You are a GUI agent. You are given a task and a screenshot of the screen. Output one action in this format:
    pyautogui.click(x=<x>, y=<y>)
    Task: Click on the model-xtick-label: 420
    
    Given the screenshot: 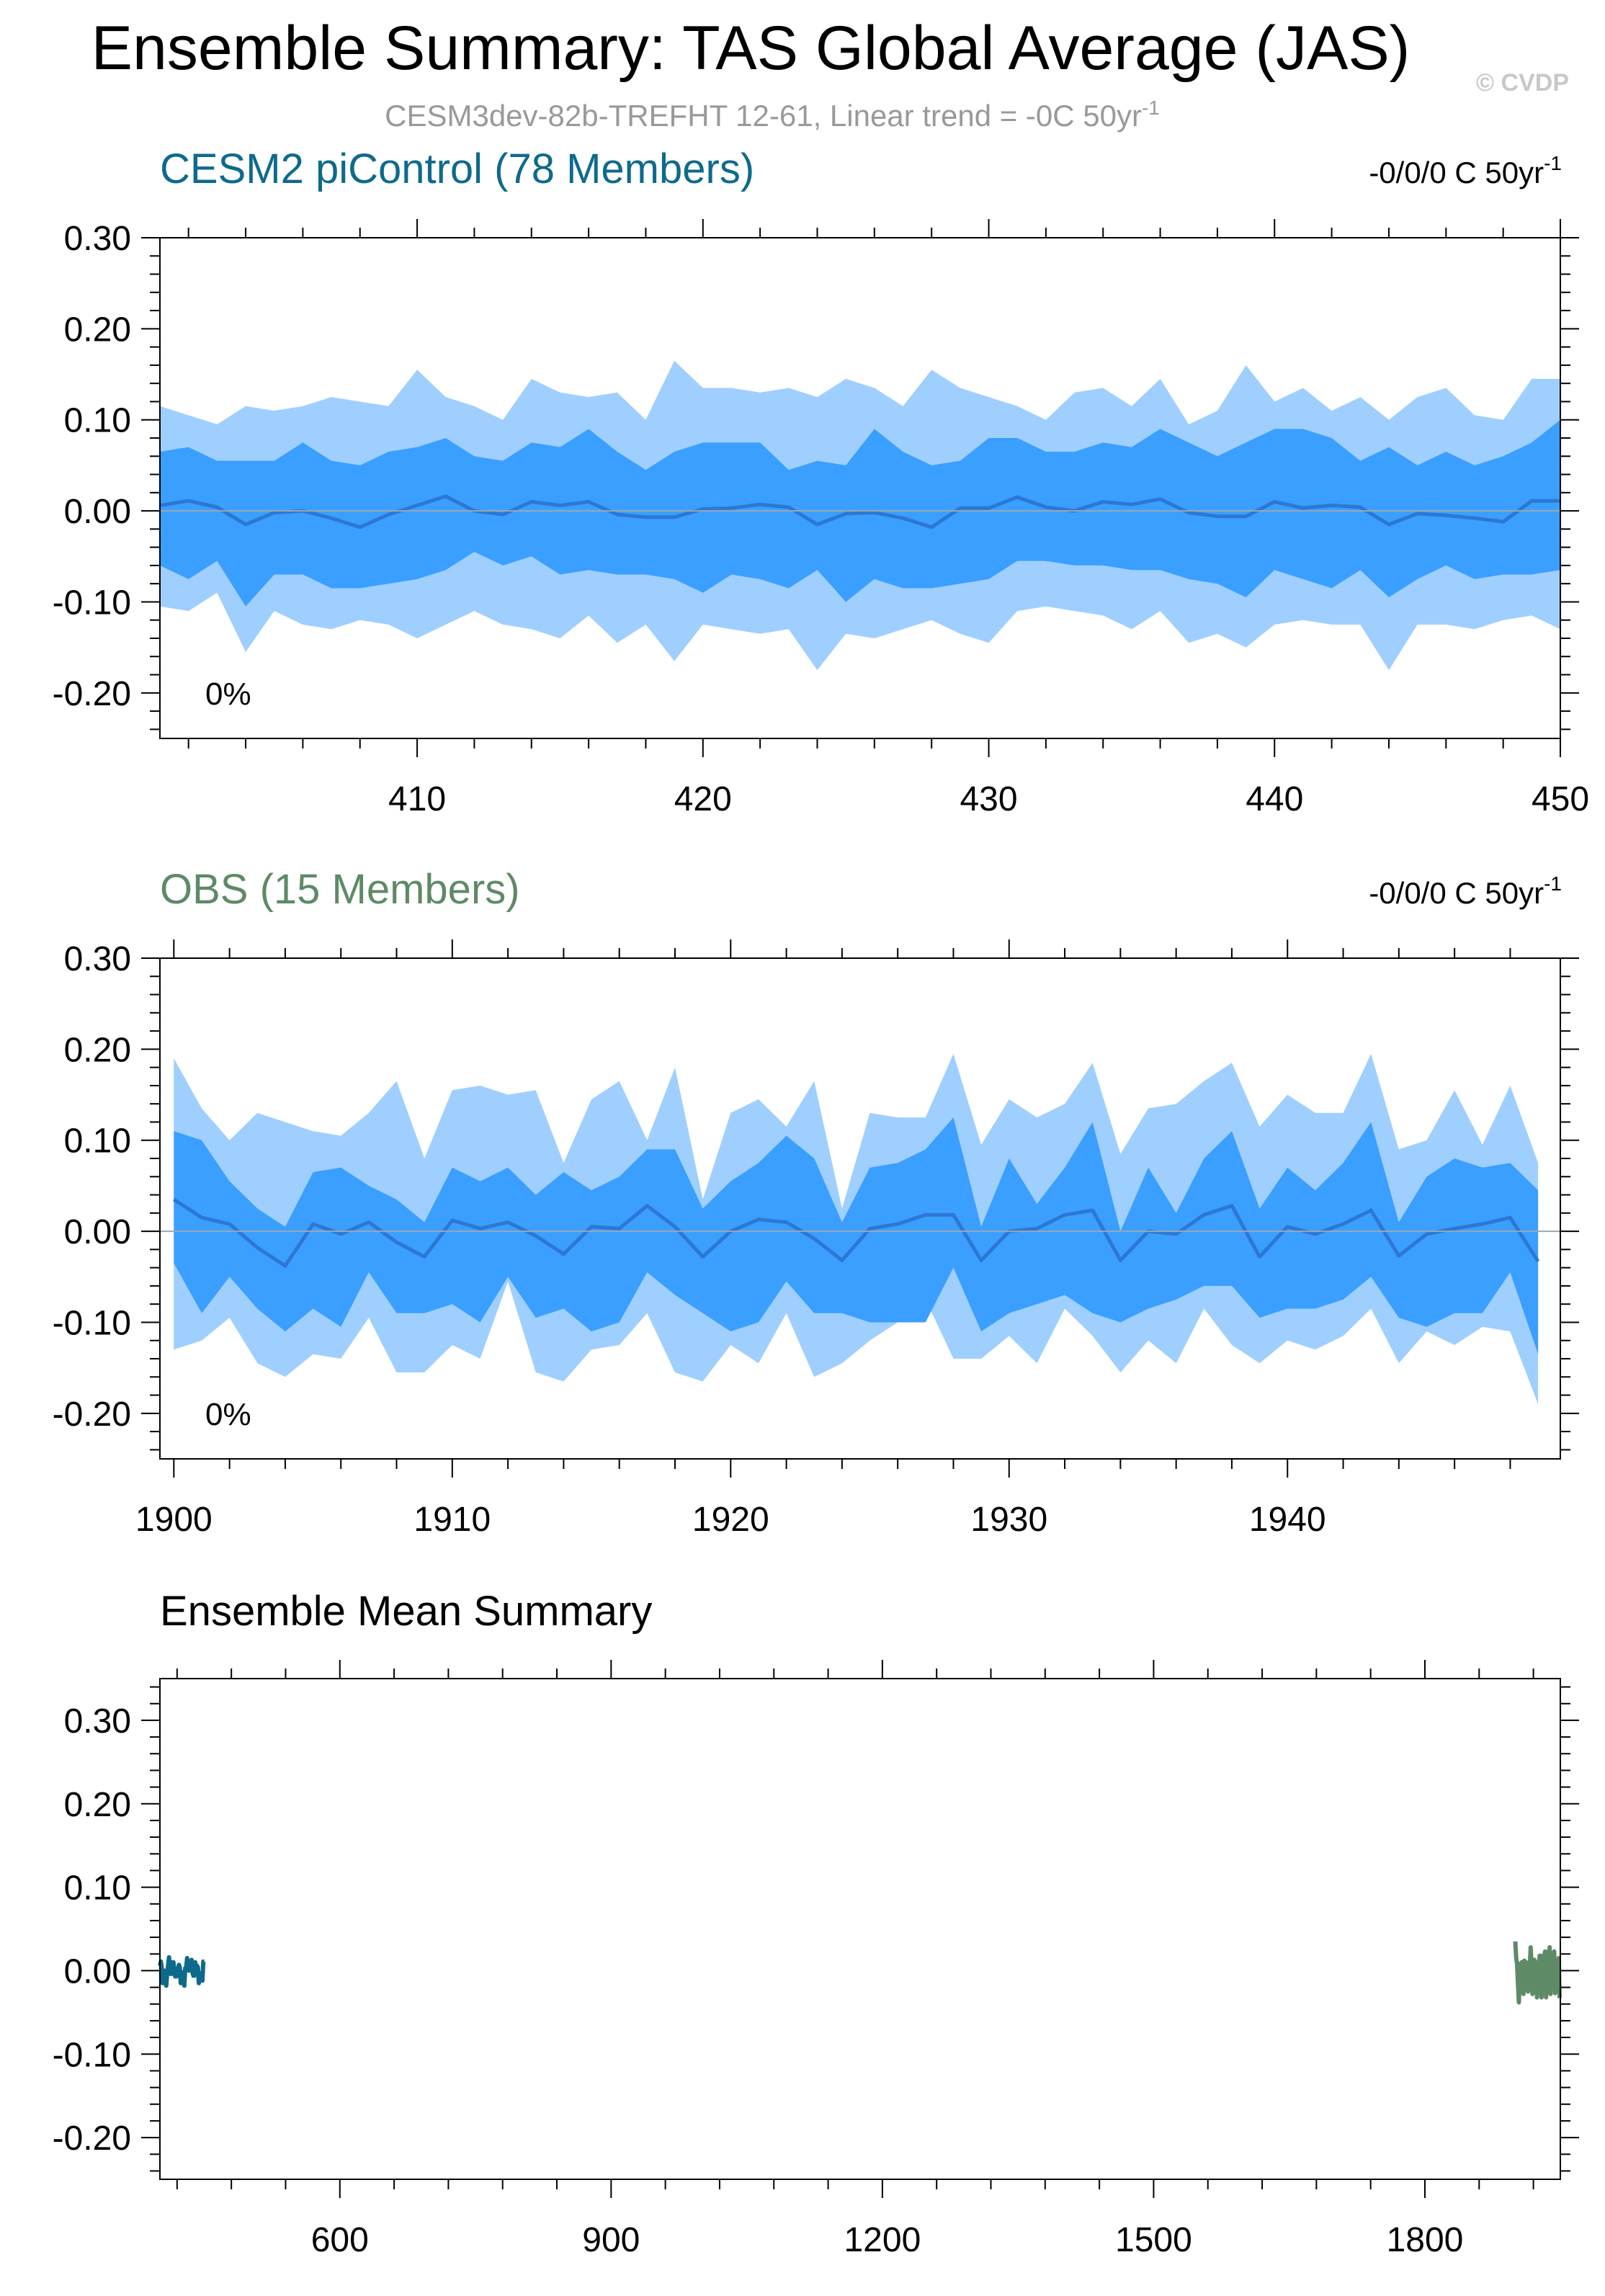 What is the action you would take?
    pyautogui.click(x=703, y=799)
    